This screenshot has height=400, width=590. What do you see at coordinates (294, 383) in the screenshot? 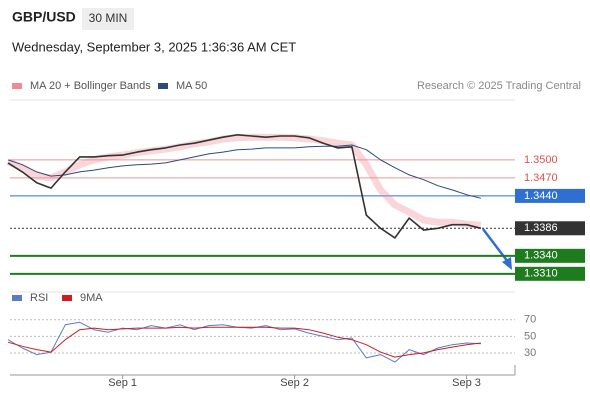
I see `x-tick-label: Sep 2` at bounding box center [294, 383].